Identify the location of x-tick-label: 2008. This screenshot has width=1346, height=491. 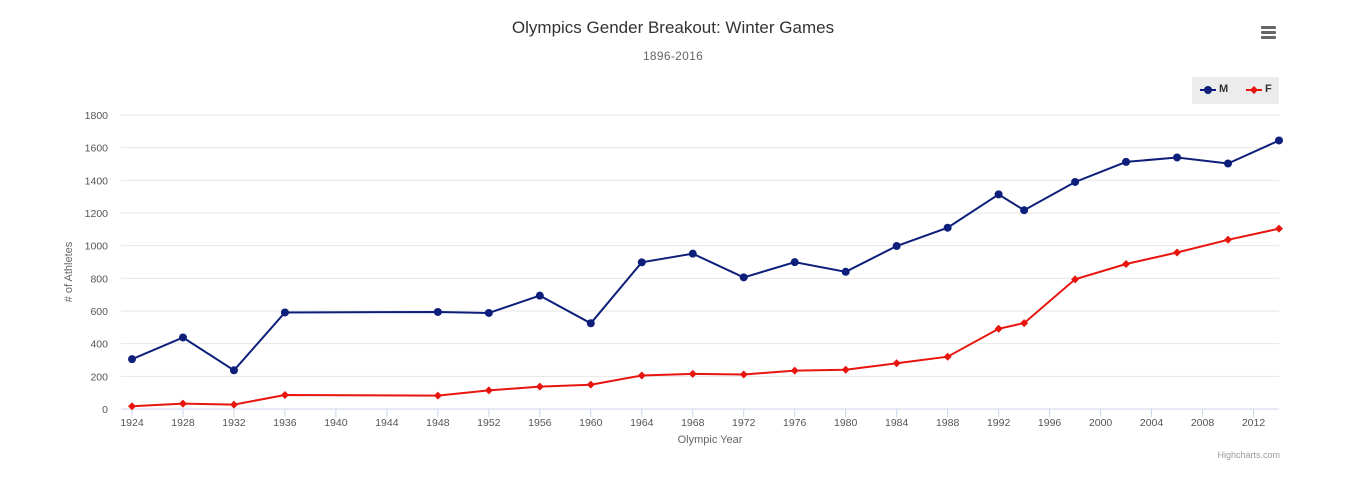
(1203, 423).